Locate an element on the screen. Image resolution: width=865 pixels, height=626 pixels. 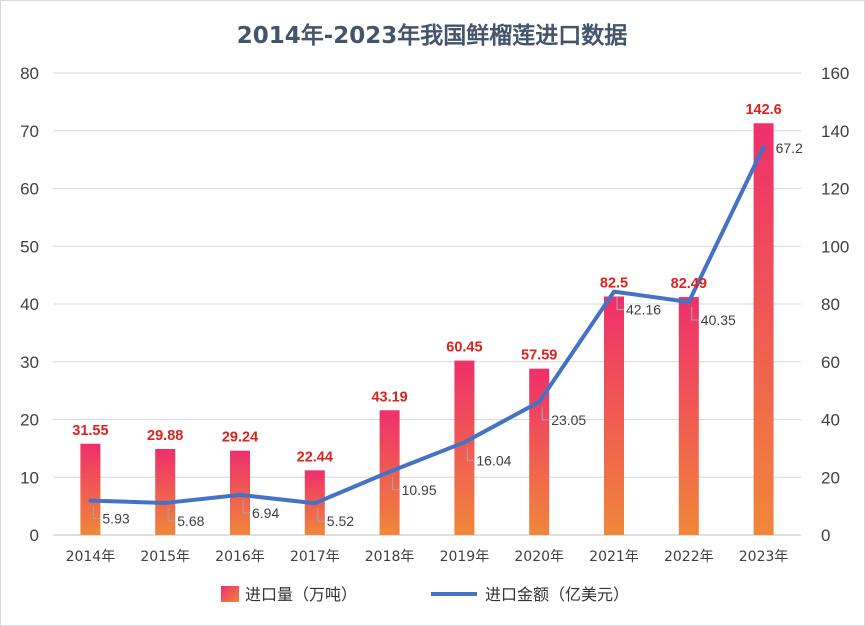
bar-value-label: 22.44 is located at coordinates (315, 457).